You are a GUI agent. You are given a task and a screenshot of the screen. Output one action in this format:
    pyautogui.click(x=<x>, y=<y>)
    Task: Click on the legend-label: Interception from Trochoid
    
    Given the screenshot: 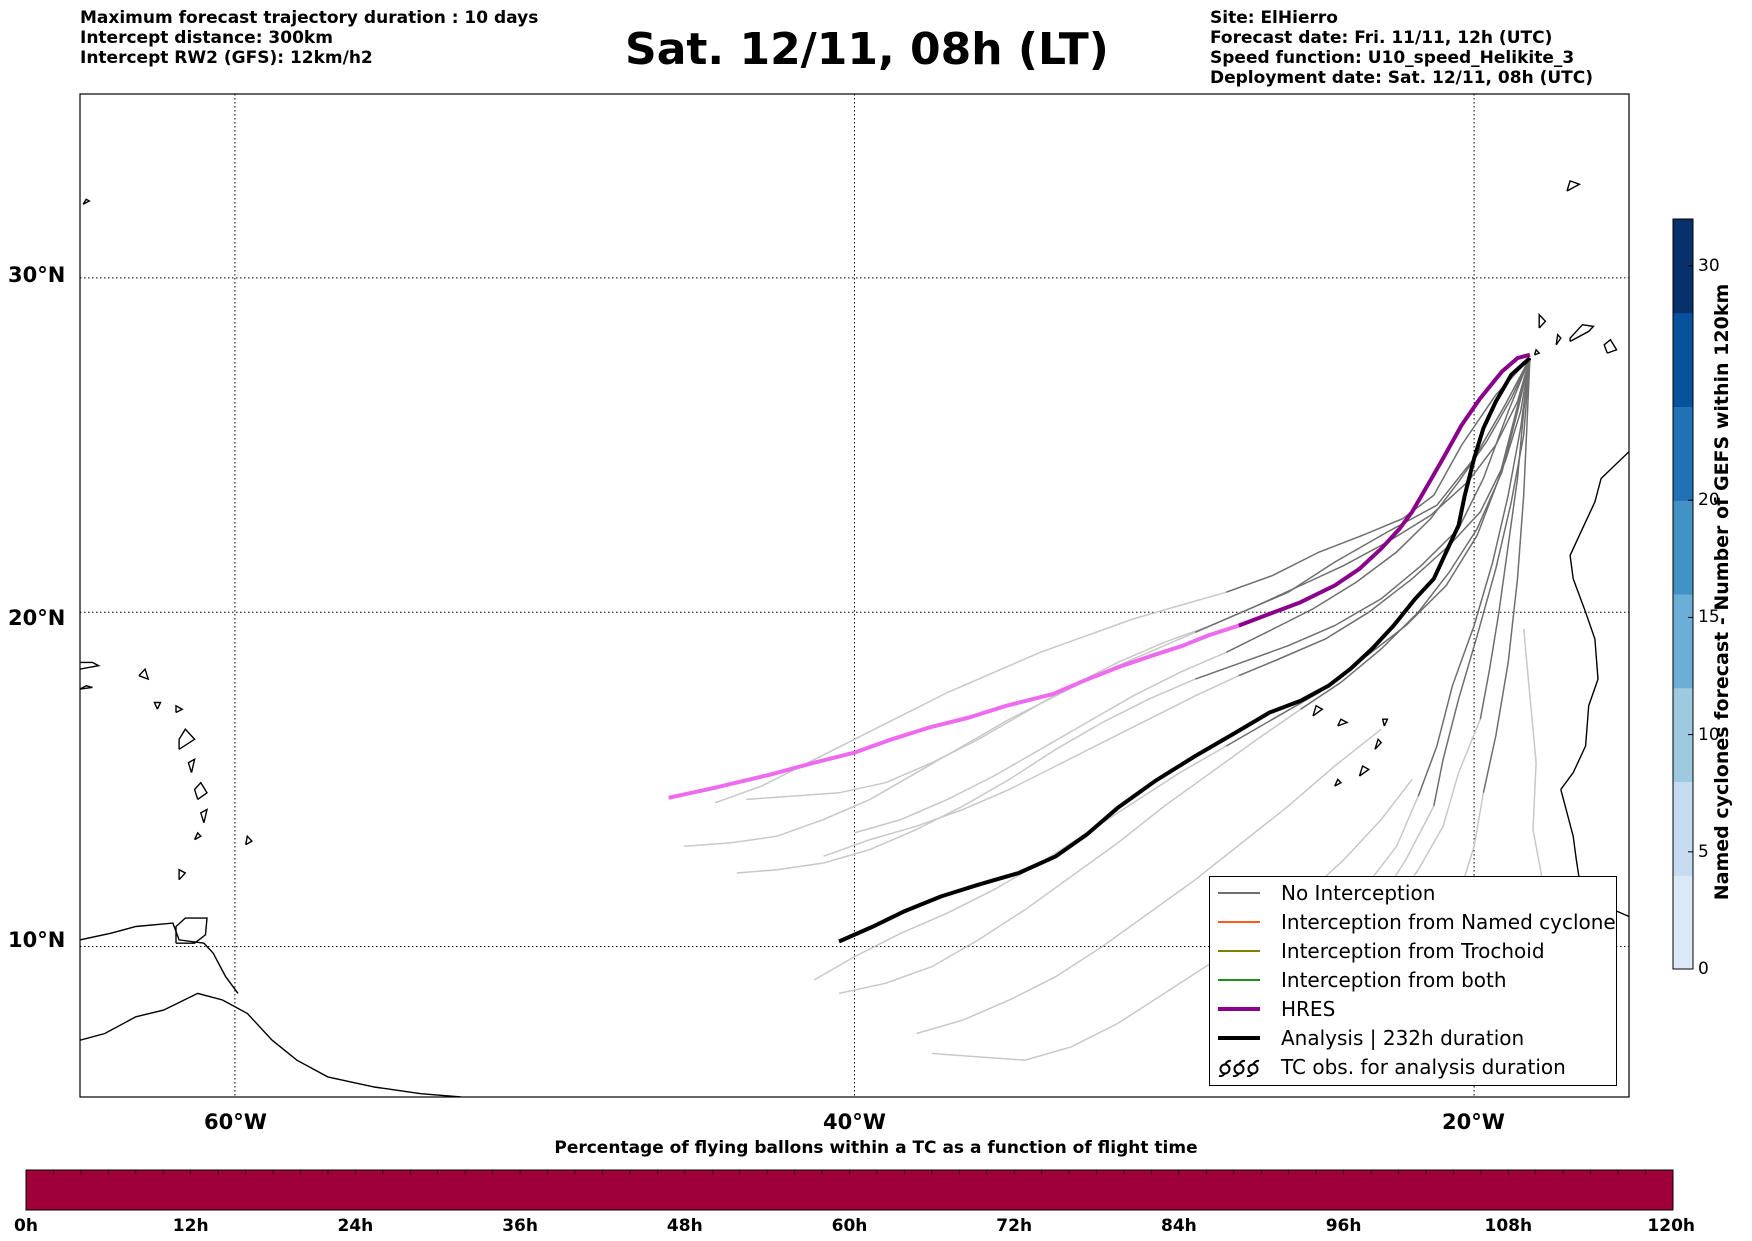 What is the action you would take?
    pyautogui.click(x=1413, y=951)
    